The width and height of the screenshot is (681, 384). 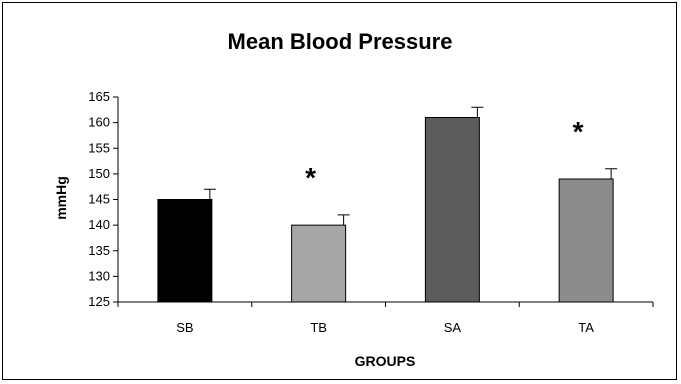 I want to click on x-tick-label-tb: TB, so click(x=318, y=327).